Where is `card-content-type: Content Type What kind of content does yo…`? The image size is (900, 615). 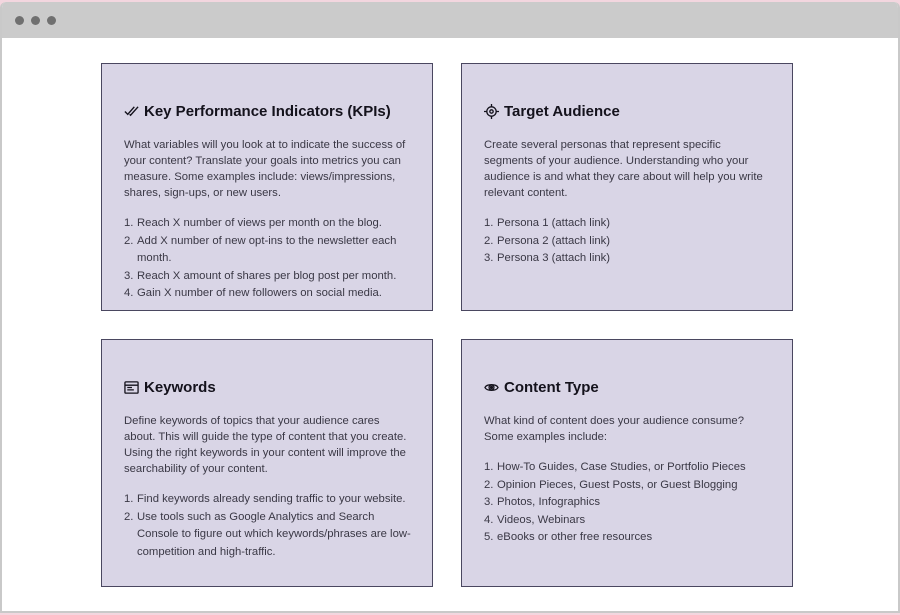
card-content-type: Content Type What kind of content does yo… is located at coordinates (627, 463).